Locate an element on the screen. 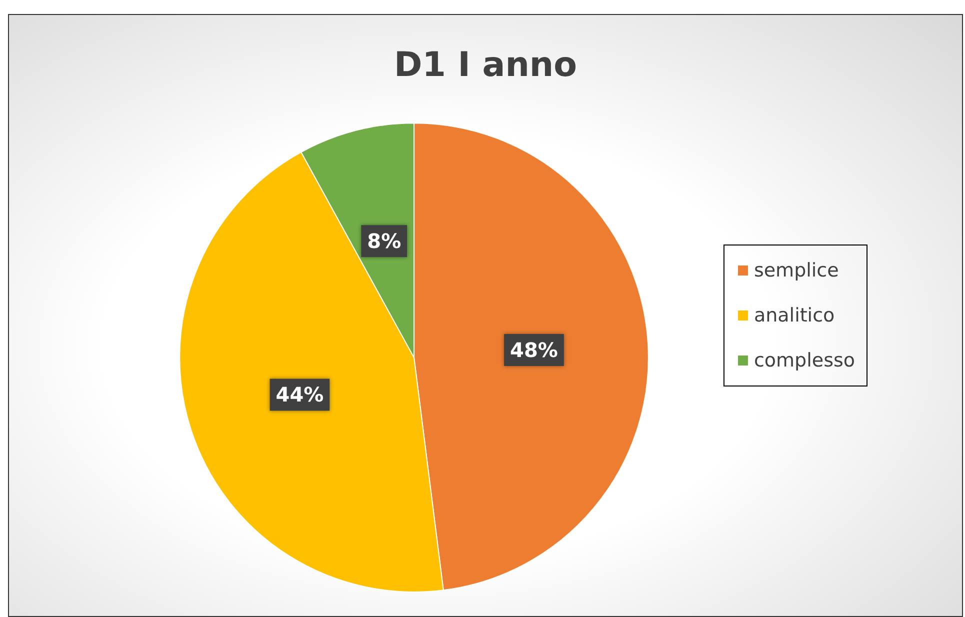  data-label: 8% is located at coordinates (384, 241).